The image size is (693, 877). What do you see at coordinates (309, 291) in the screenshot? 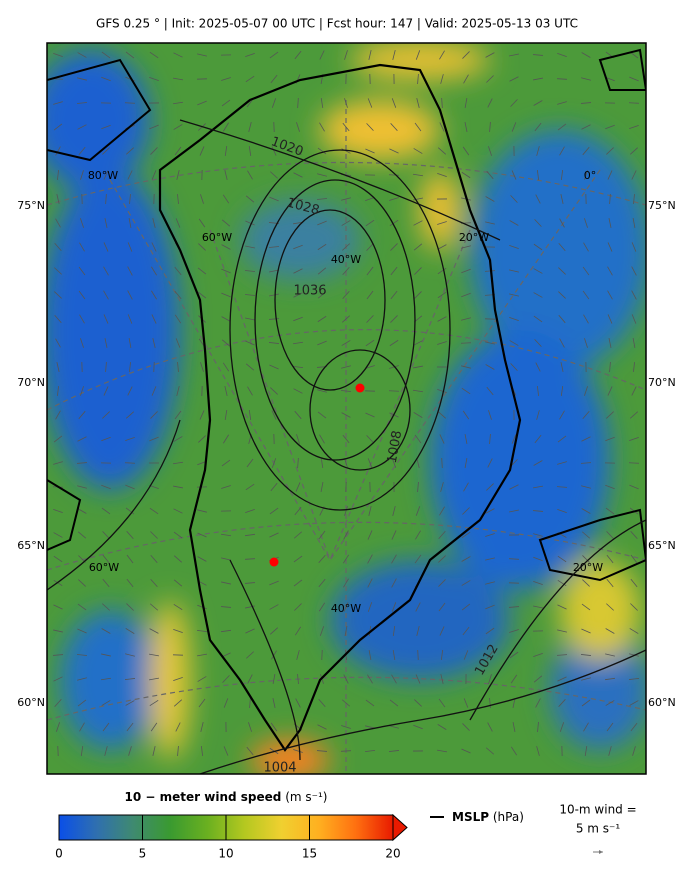
I see `contour-label: 1036` at bounding box center [309, 291].